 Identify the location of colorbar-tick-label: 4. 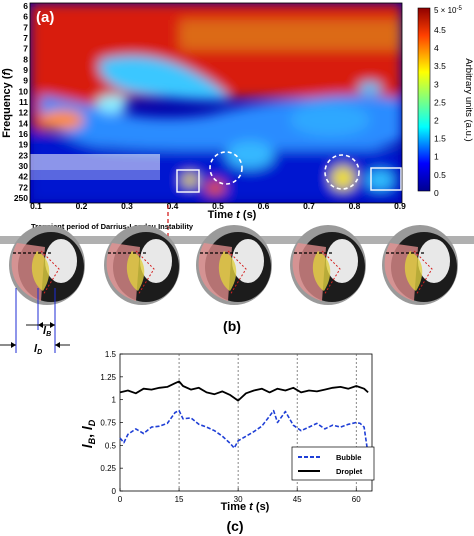
(436, 48).